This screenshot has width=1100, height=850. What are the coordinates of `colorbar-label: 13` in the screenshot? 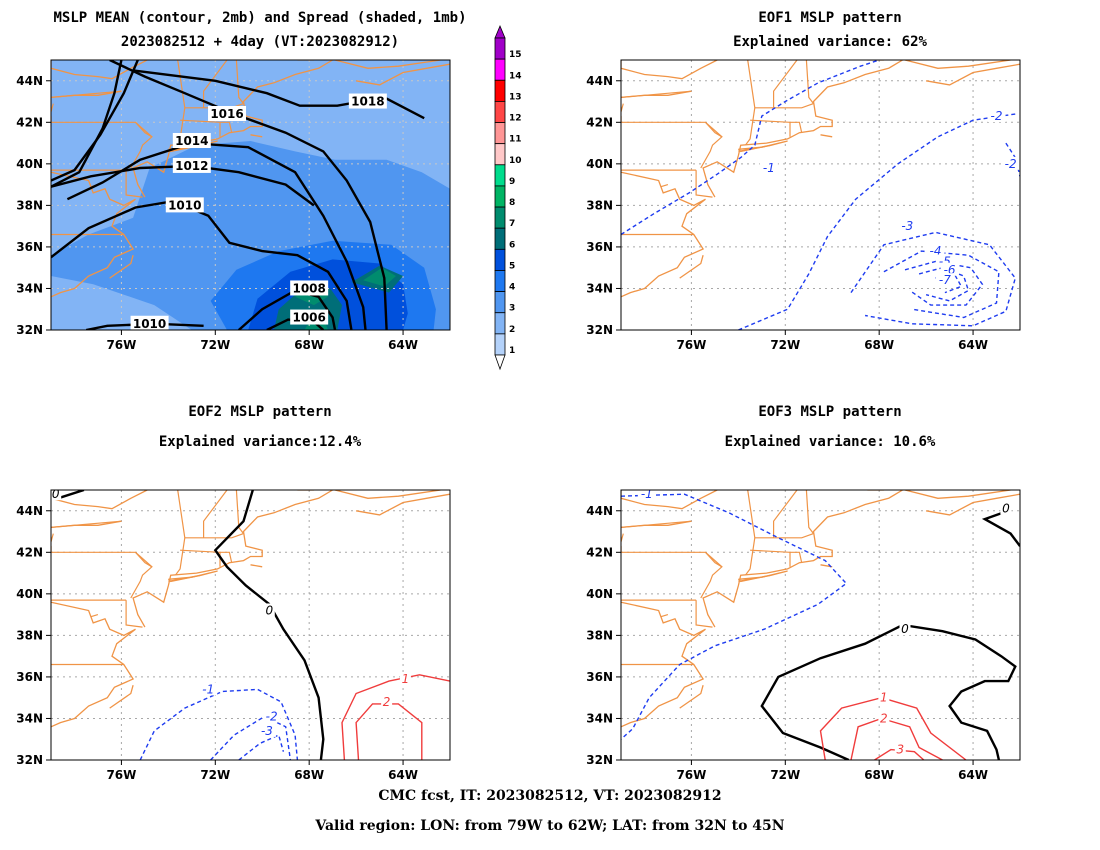 It's located at (515, 97).